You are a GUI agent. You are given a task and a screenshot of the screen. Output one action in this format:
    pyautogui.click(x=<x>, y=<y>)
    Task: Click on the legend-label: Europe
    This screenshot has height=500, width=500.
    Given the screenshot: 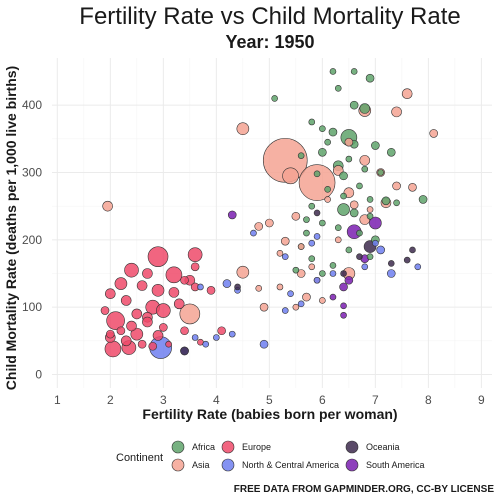 What is the action you would take?
    pyautogui.click(x=256, y=447)
    